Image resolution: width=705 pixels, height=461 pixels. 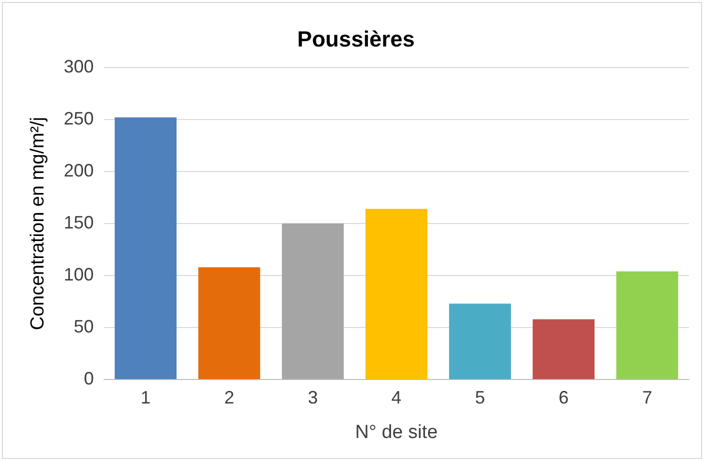 I want to click on y-tick-label: 150, so click(x=79, y=222).